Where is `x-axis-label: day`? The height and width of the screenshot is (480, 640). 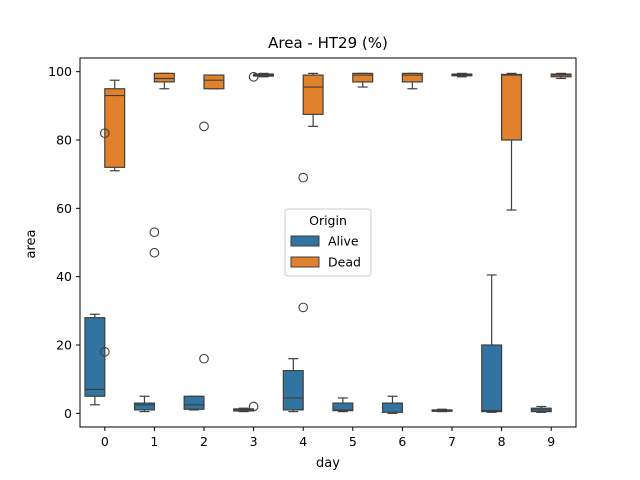
x-axis-label: day is located at coordinates (328, 463).